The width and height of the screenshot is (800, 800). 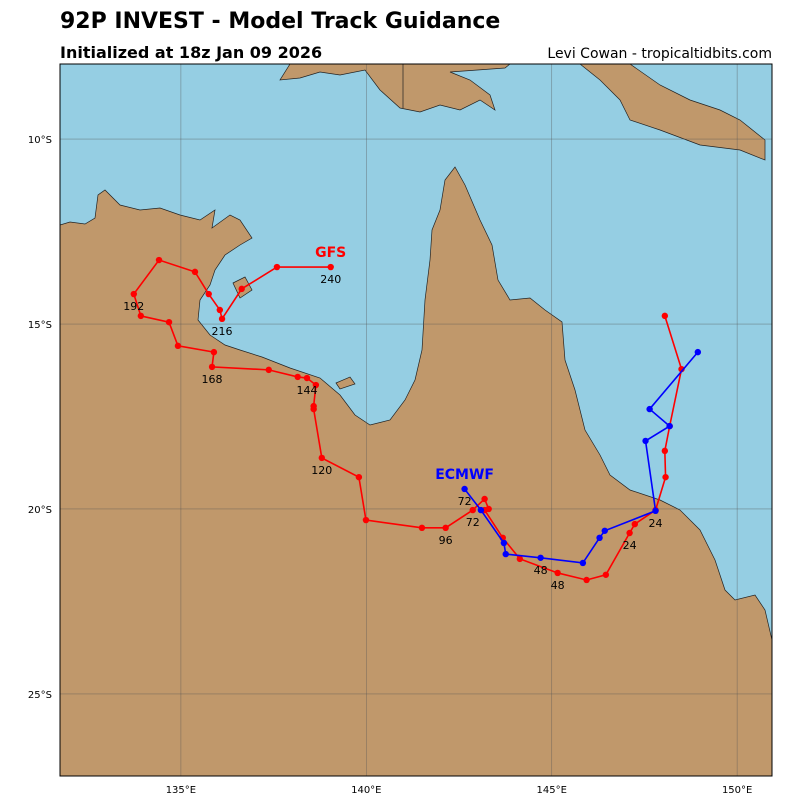 I want to click on x-tick-label: 150°E, so click(x=737, y=790).